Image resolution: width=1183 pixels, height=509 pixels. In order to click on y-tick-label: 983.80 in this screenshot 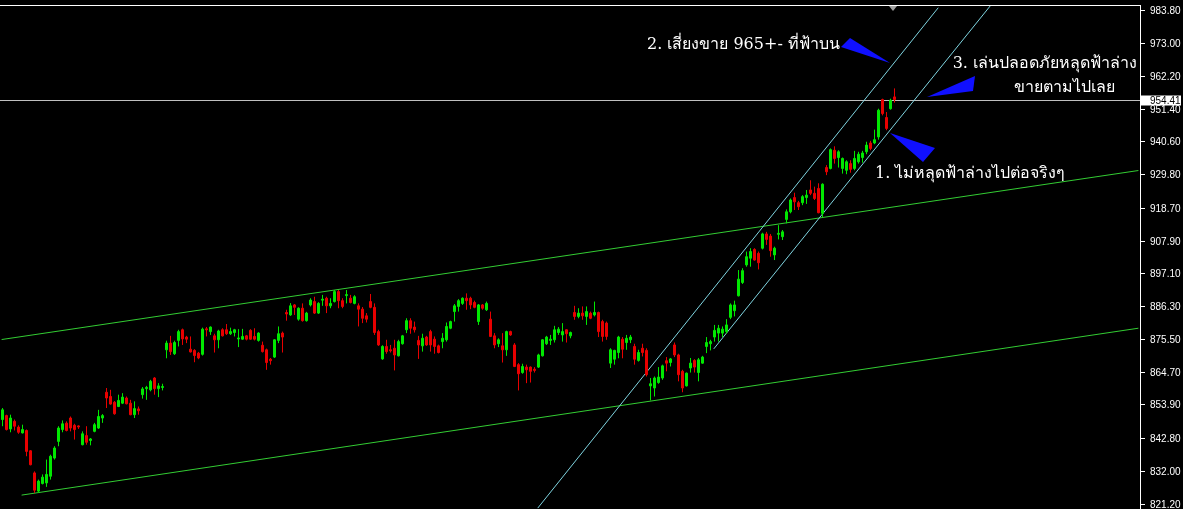, I will do `click(1166, 10)`.